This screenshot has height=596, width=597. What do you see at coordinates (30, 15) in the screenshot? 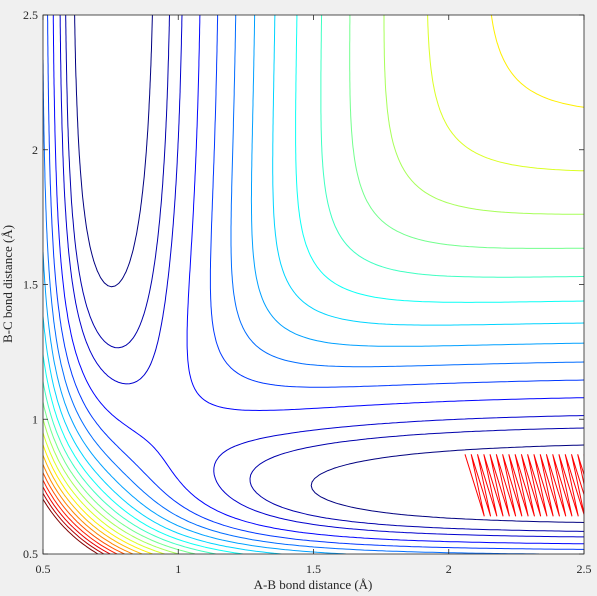
I see `y-tick-label: 2.5` at bounding box center [30, 15].